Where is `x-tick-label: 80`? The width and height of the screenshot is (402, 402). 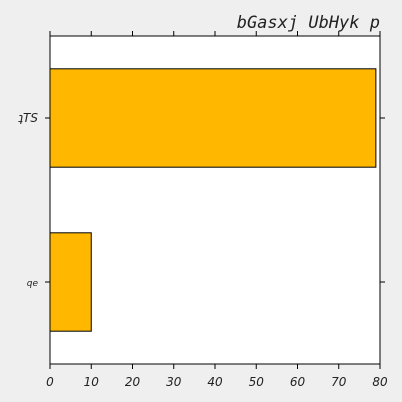 x-tick-label: 80 is located at coordinates (380, 382).